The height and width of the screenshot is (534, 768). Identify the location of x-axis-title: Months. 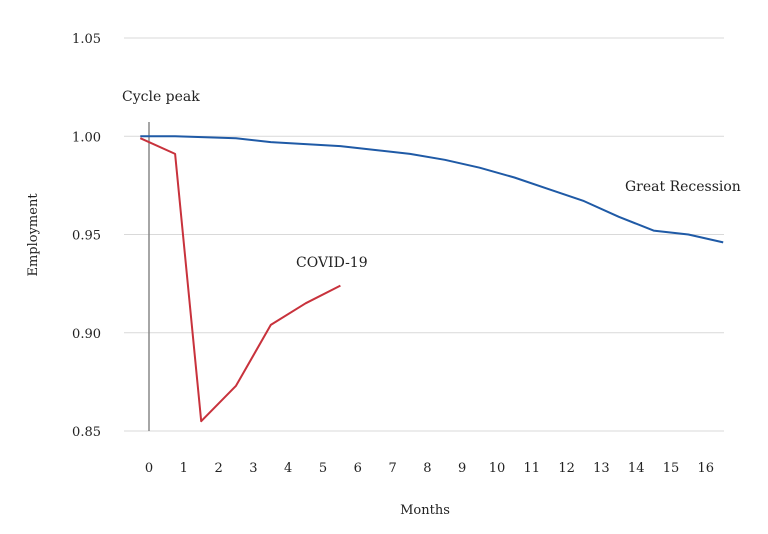
(425, 510).